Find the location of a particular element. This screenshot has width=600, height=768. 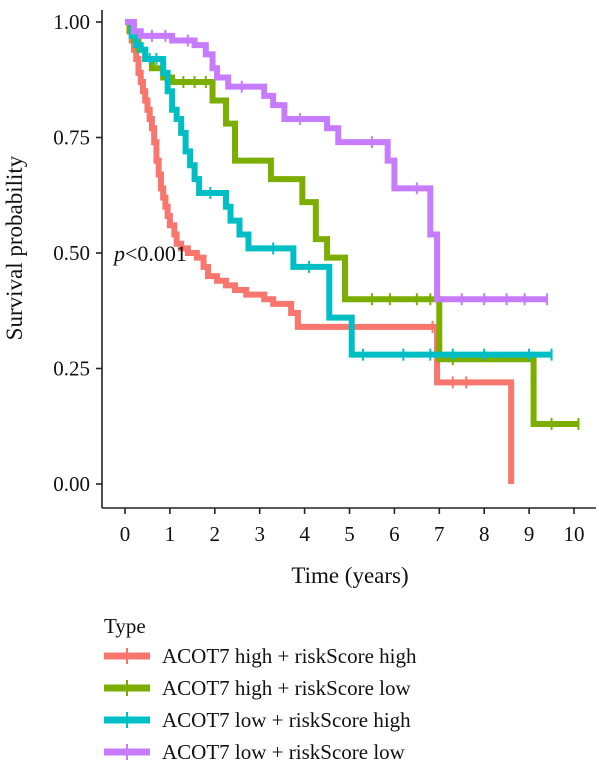

x-tick-label: 2 is located at coordinates (215, 534).